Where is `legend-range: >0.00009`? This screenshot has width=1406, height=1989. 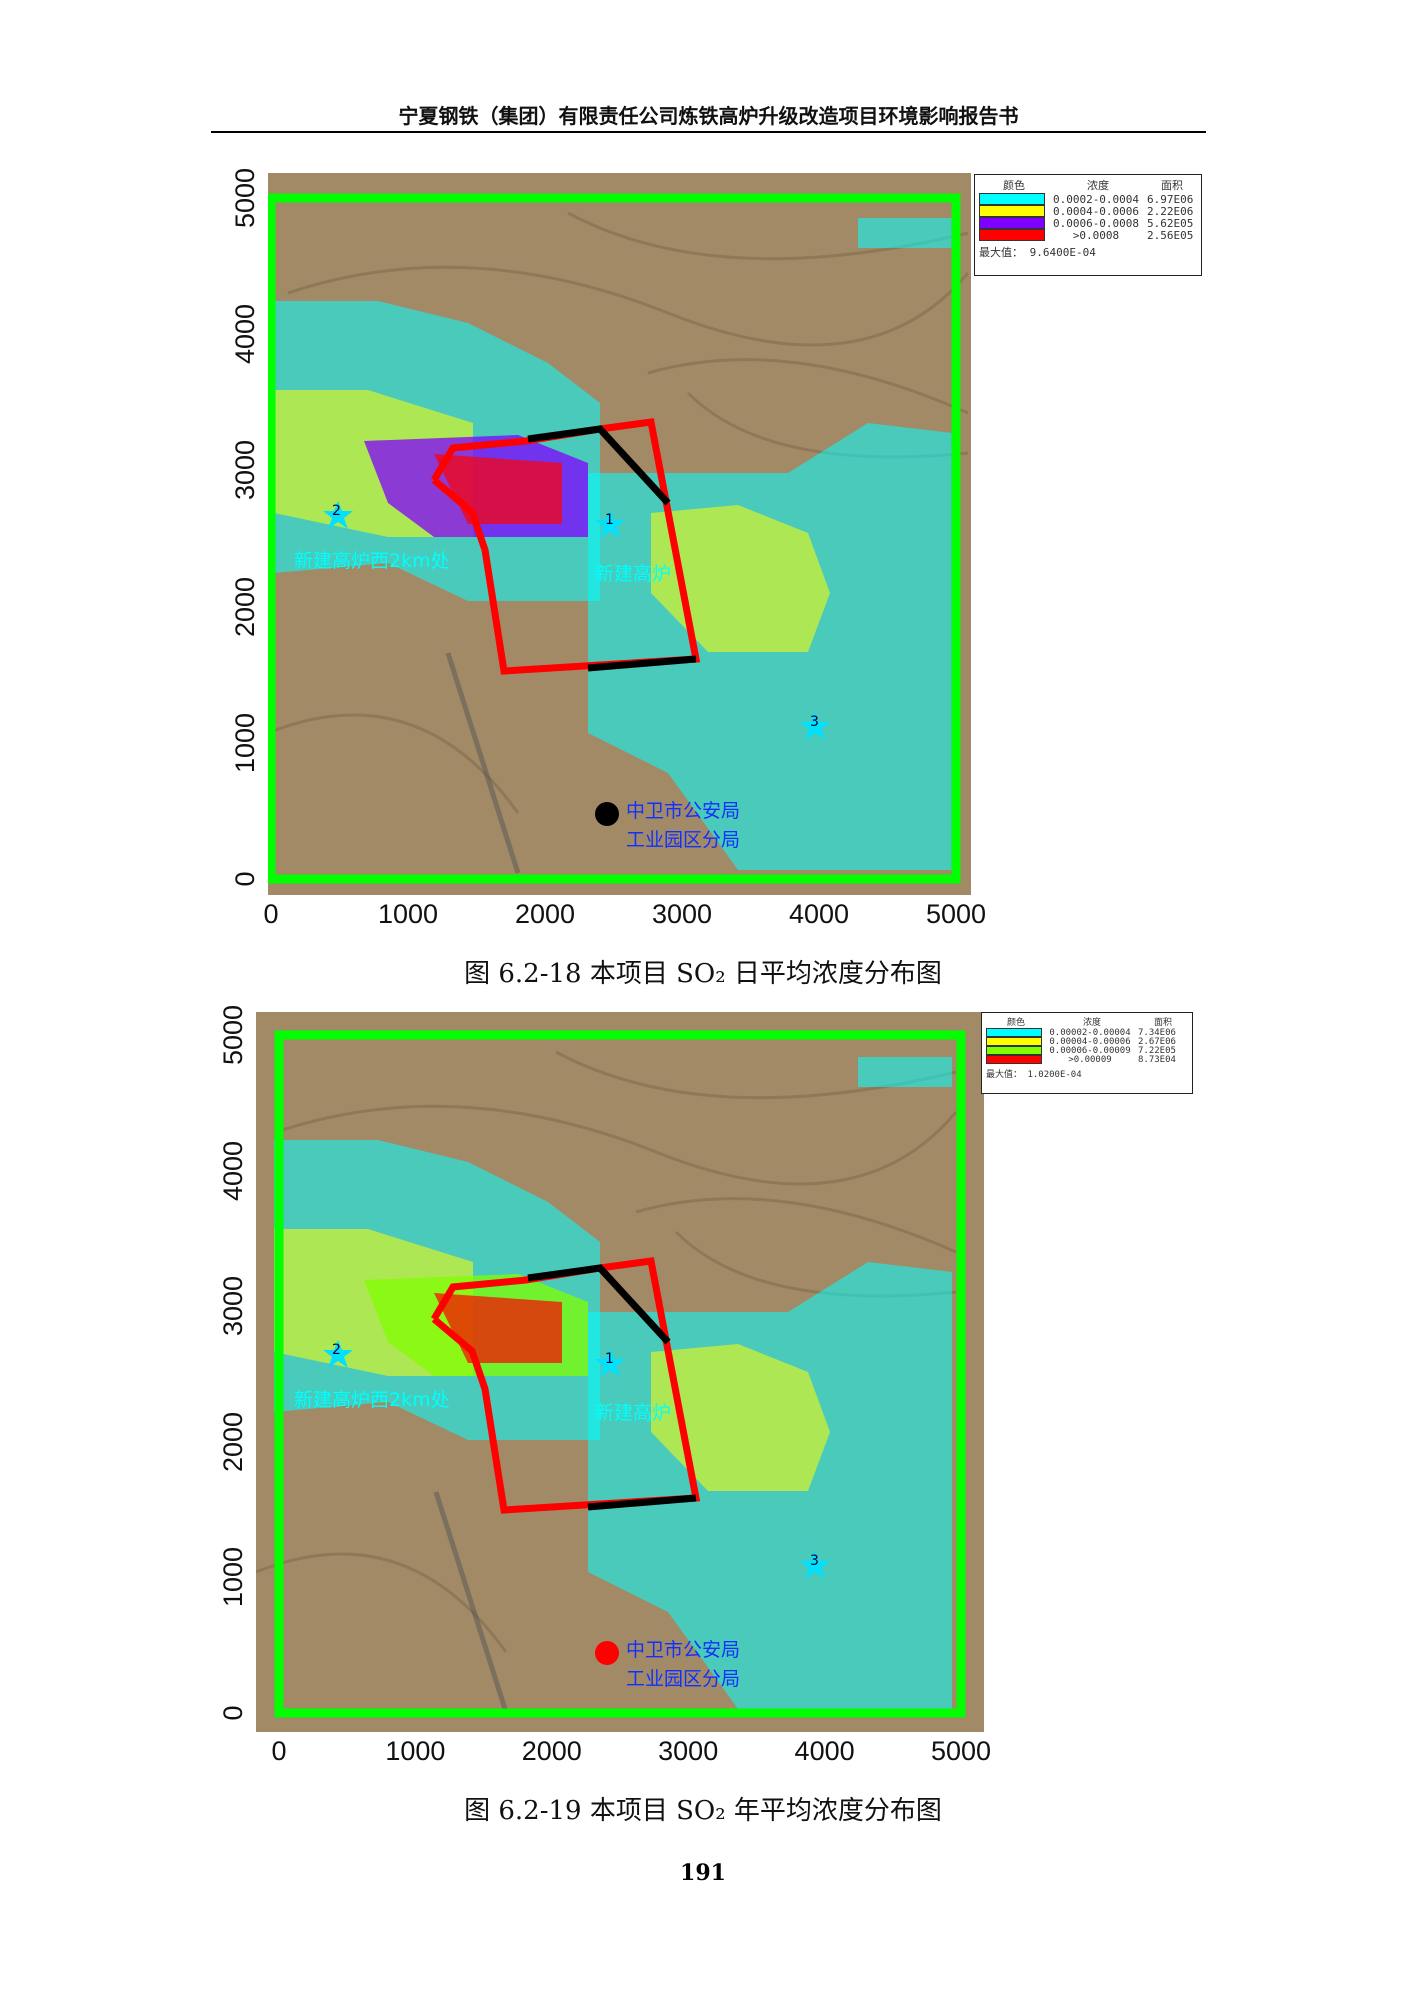
legend-range: >0.00009 is located at coordinates (1090, 1059).